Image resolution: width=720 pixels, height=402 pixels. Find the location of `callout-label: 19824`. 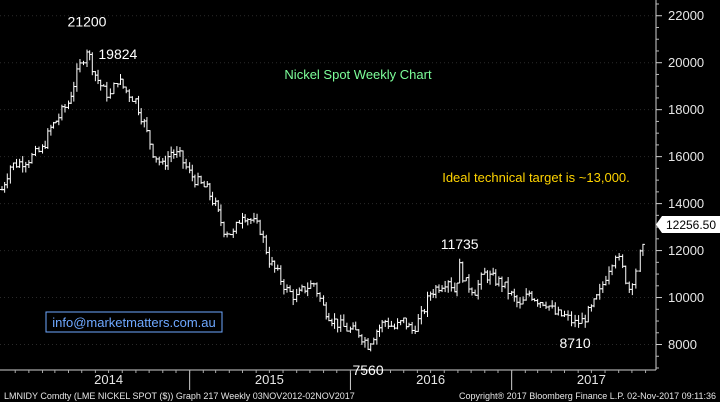

callout-label: 19824 is located at coordinates (117, 54).